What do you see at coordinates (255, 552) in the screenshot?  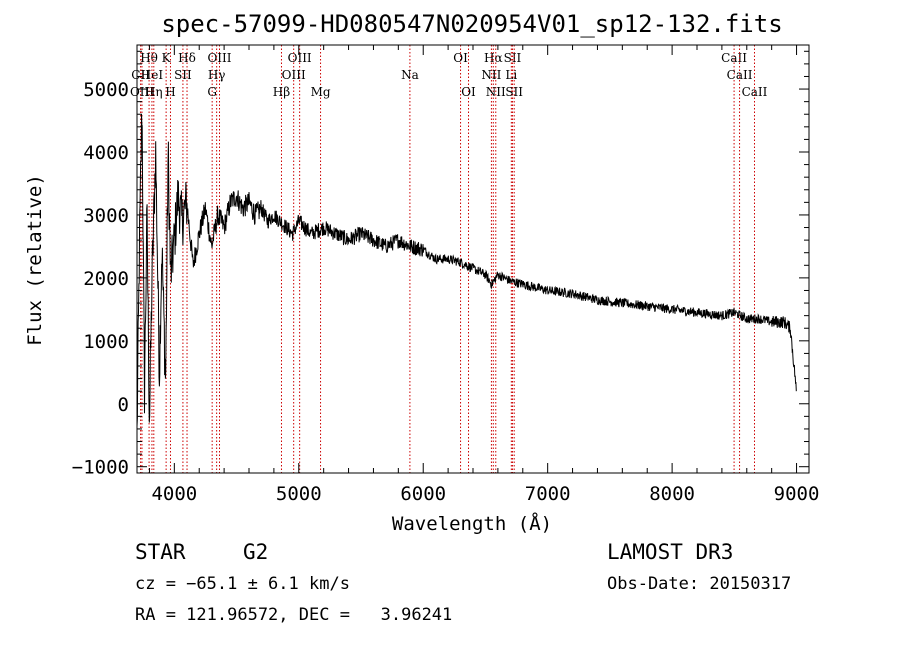 I see `object-subclass: G2` at bounding box center [255, 552].